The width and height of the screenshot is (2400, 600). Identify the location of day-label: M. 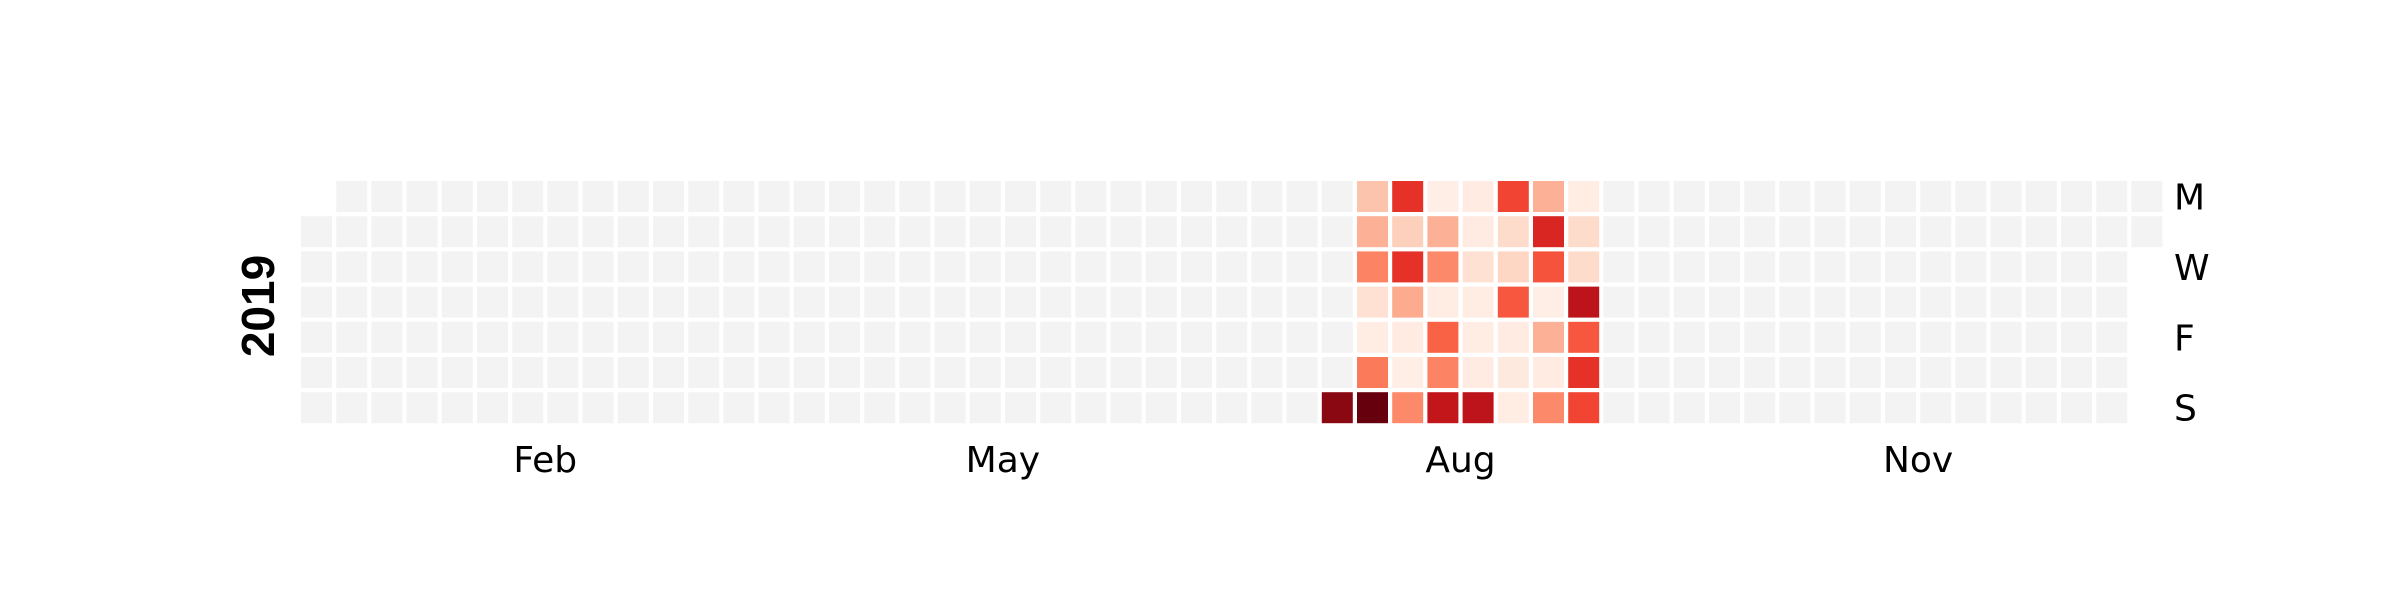
(2189, 198).